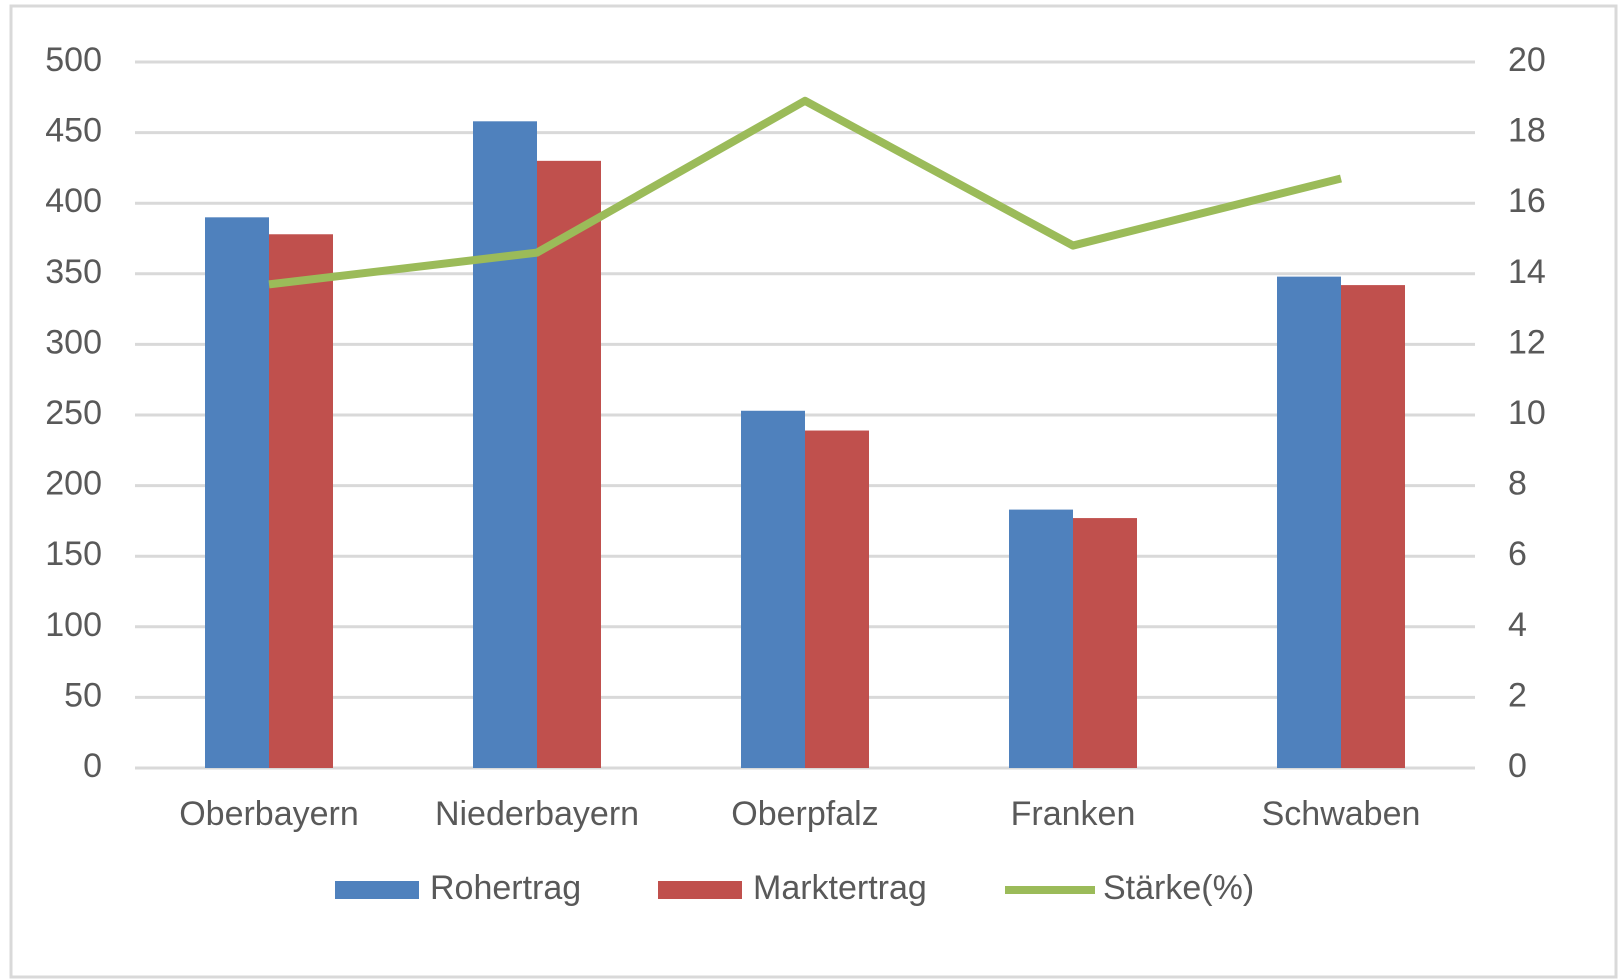 The height and width of the screenshot is (979, 1618). Describe the element at coordinates (269, 814) in the screenshot. I see `x-tick-label: Oberbayern` at that location.